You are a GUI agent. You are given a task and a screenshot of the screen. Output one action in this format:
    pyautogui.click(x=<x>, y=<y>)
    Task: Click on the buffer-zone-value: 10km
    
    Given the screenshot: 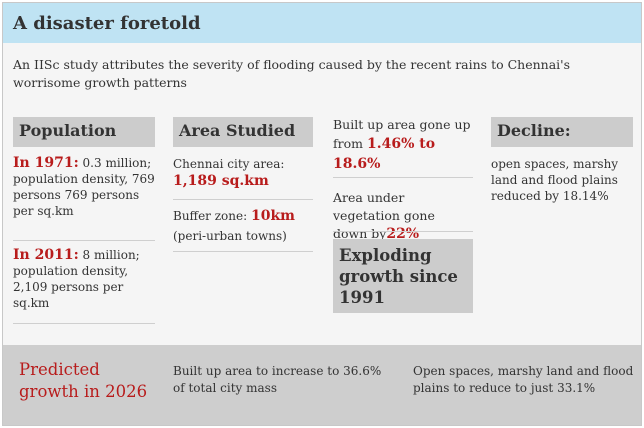 What is the action you would take?
    pyautogui.click(x=272, y=216)
    